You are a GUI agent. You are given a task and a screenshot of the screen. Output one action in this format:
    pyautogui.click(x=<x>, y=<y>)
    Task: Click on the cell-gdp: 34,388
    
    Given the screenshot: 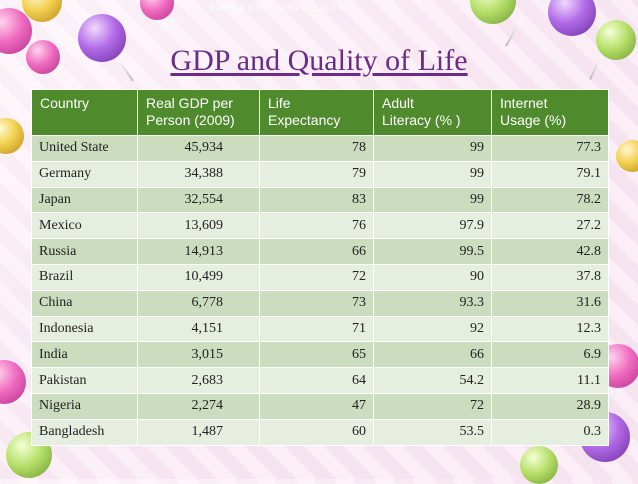 What is the action you would take?
    pyautogui.click(x=198, y=174)
    